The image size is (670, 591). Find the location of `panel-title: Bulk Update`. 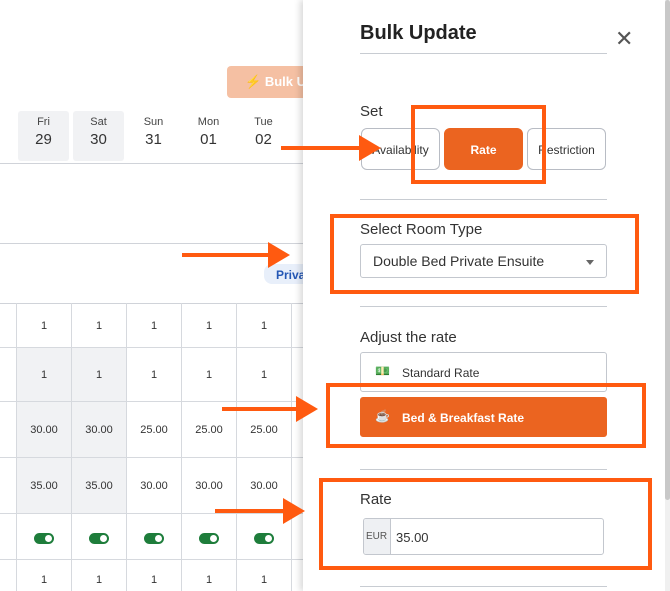

panel-title: Bulk Update is located at coordinates (418, 33).